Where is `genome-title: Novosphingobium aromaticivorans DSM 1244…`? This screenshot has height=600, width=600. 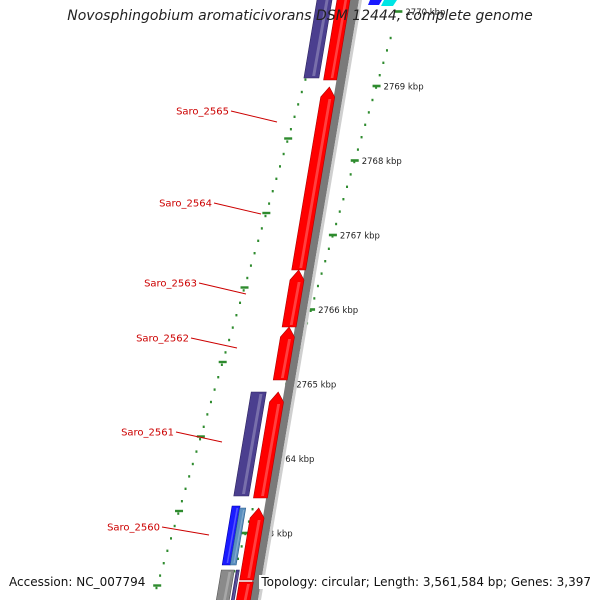
genome-title: Novosphingobium aromaticivorans DSM 1244… is located at coordinates (300, 16).